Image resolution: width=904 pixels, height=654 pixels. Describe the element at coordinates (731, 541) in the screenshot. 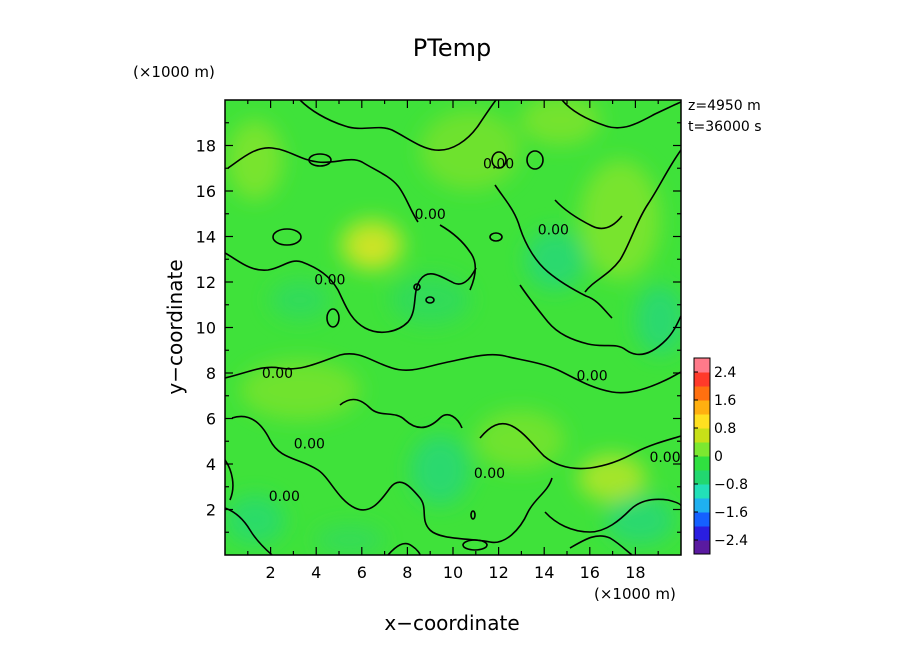

I see `colorbar-tick-label: −2.4` at that location.